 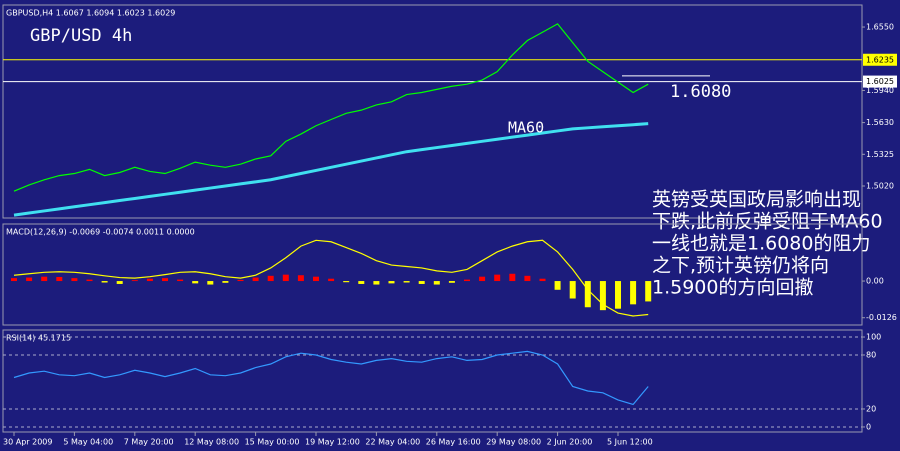 I want to click on x-tick-label: 22 May 04:00, so click(x=392, y=442).